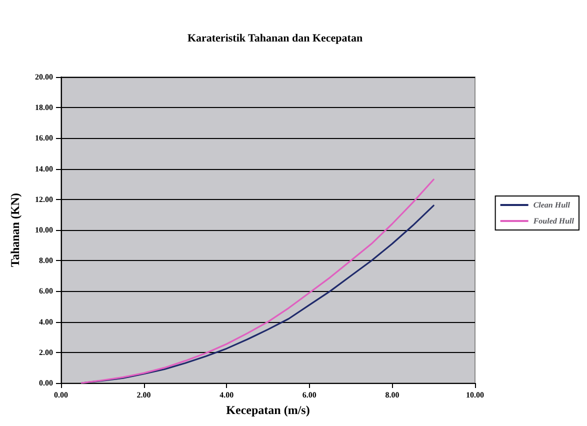 Image resolution: width=587 pixels, height=426 pixels. Describe the element at coordinates (46, 352) in the screenshot. I see `y-tick-label: 2.00` at that location.